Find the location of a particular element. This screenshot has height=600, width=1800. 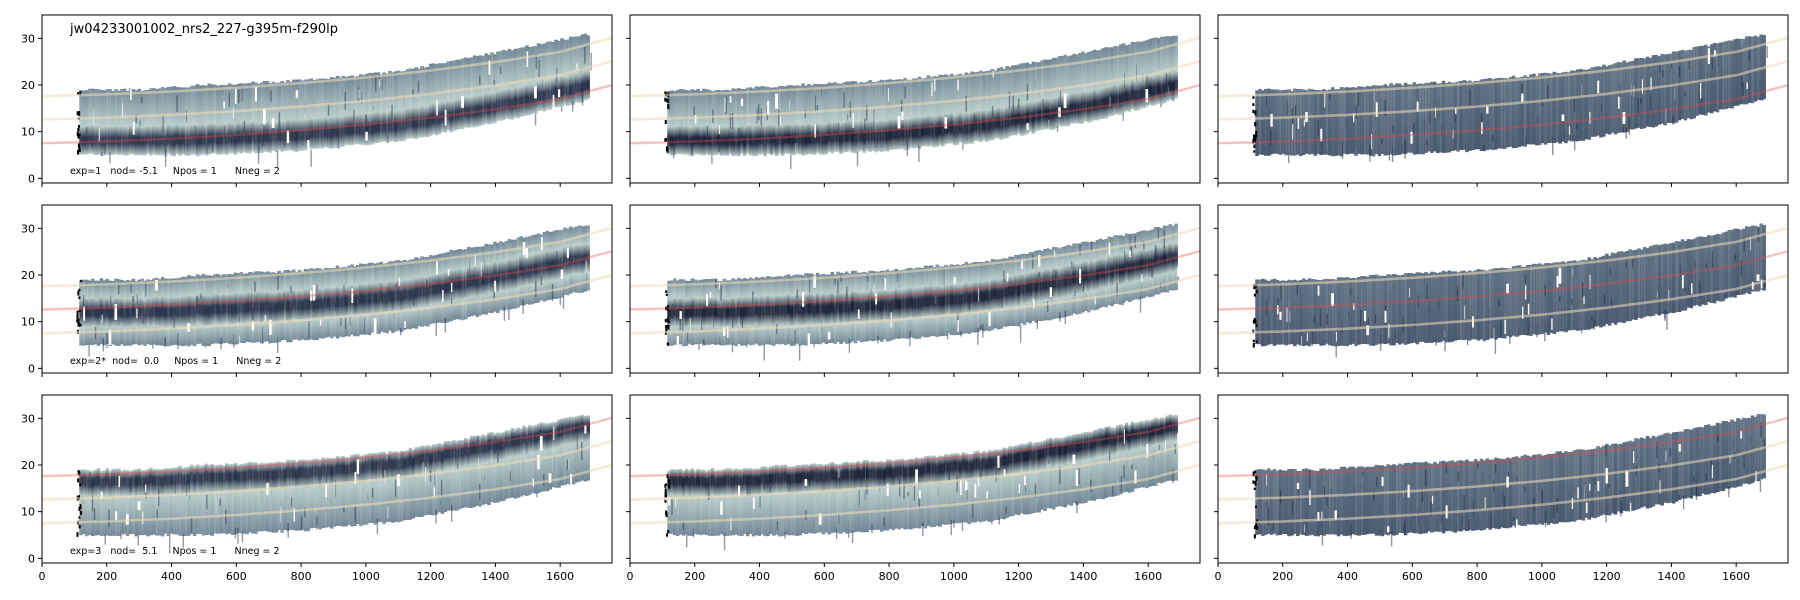

panel-row3-residual: 0 200 400 600 800 1000 1200 1400 1600 is located at coordinates (1501, 488).